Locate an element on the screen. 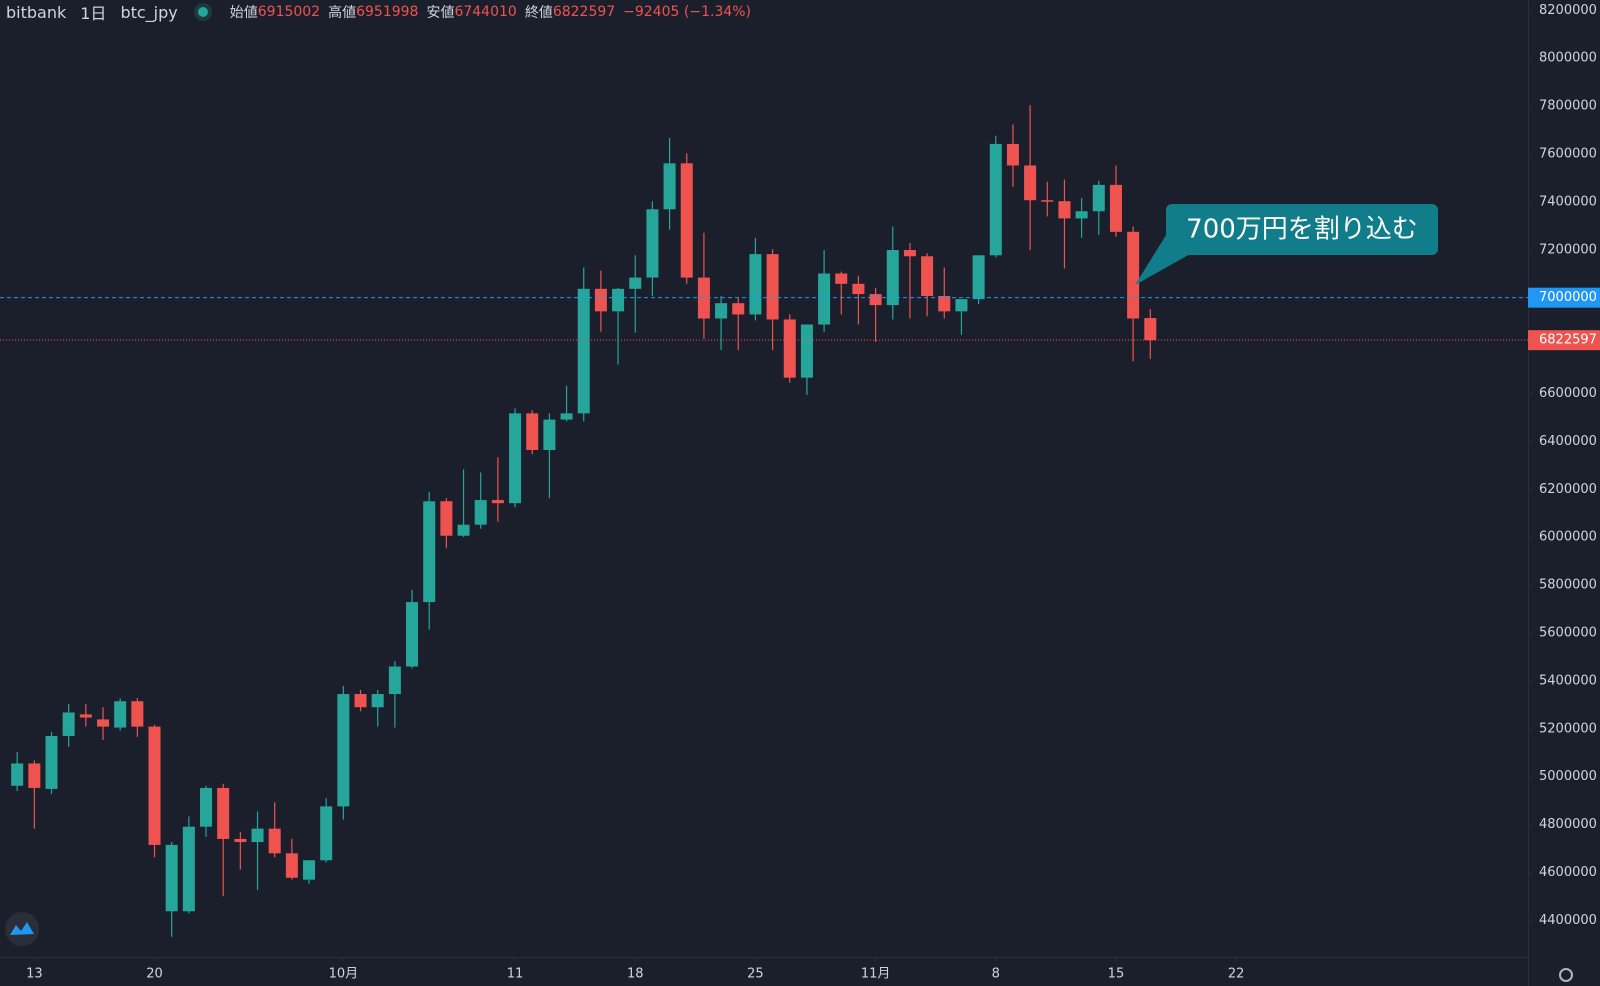 This screenshot has width=1600, height=986. high-label: 高値 is located at coordinates (342, 13).